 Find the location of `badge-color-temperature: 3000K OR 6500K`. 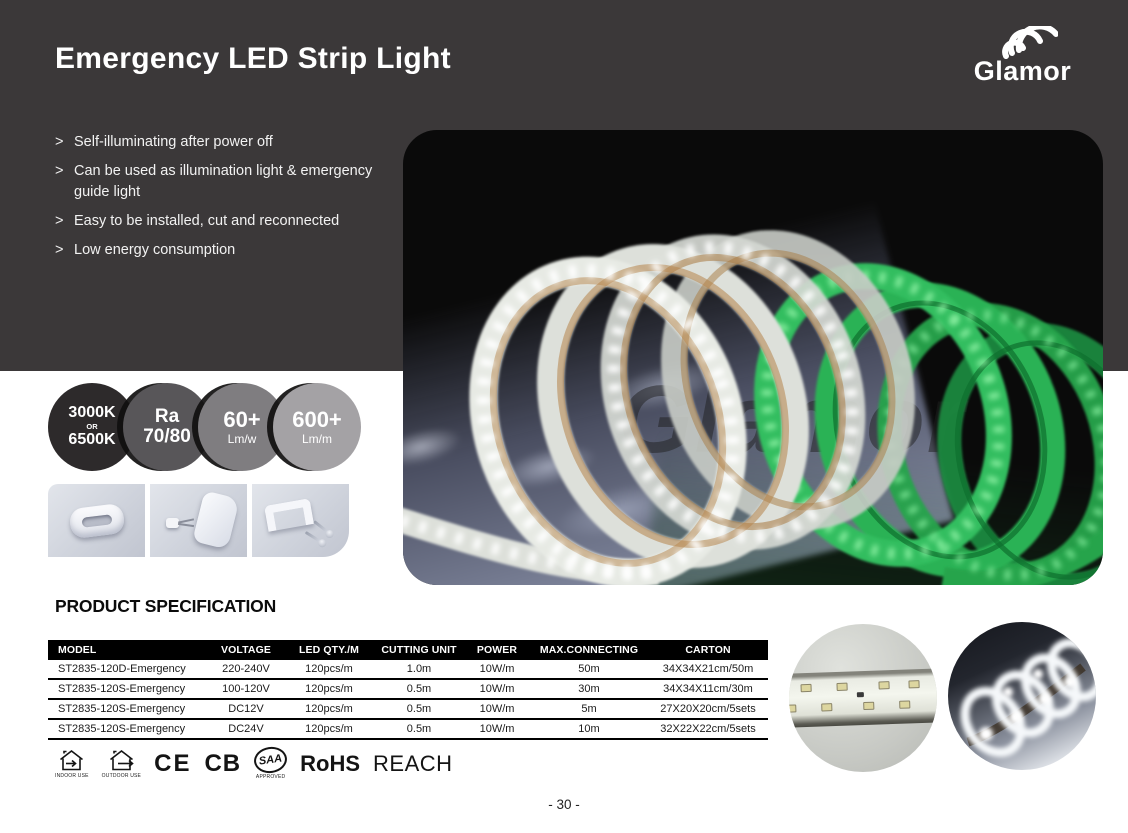

badge-color-temperature: 3000K OR 6500K is located at coordinates (92, 427).